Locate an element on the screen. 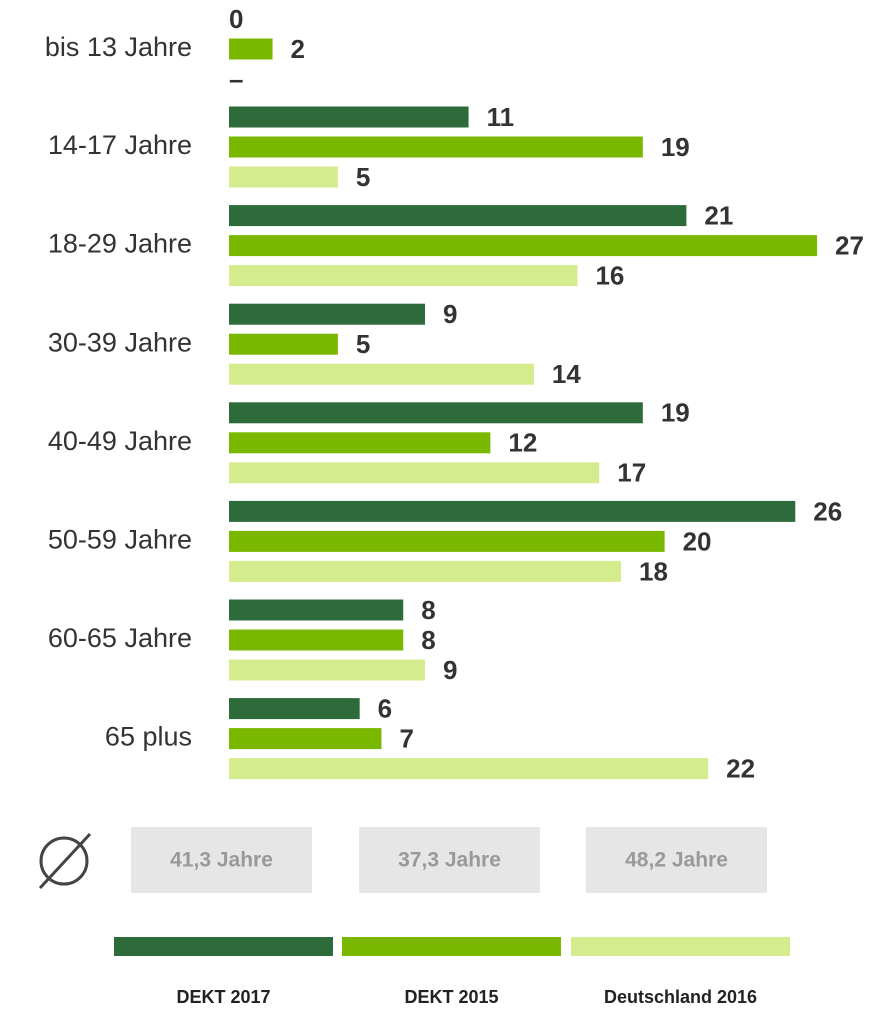  value-label: 14 is located at coordinates (566, 374).